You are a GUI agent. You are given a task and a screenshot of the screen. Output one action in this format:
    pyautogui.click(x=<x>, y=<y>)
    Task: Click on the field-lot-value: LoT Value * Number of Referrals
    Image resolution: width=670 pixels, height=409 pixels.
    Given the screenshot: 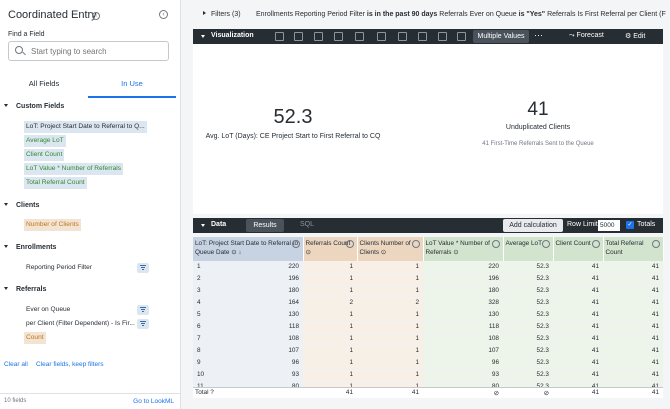 What is the action you would take?
    pyautogui.click(x=74, y=169)
    